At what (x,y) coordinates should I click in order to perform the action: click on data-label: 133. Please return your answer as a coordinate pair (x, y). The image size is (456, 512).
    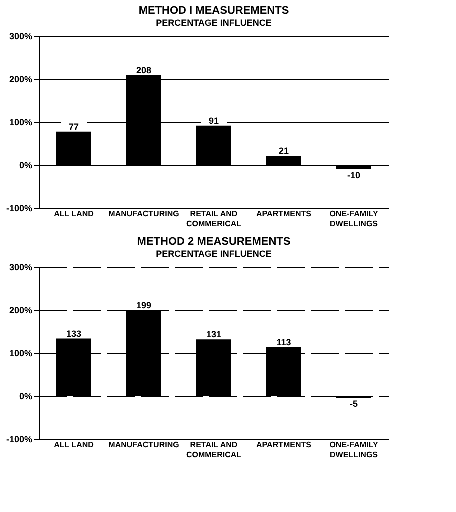
    Looking at the image, I should click on (74, 333).